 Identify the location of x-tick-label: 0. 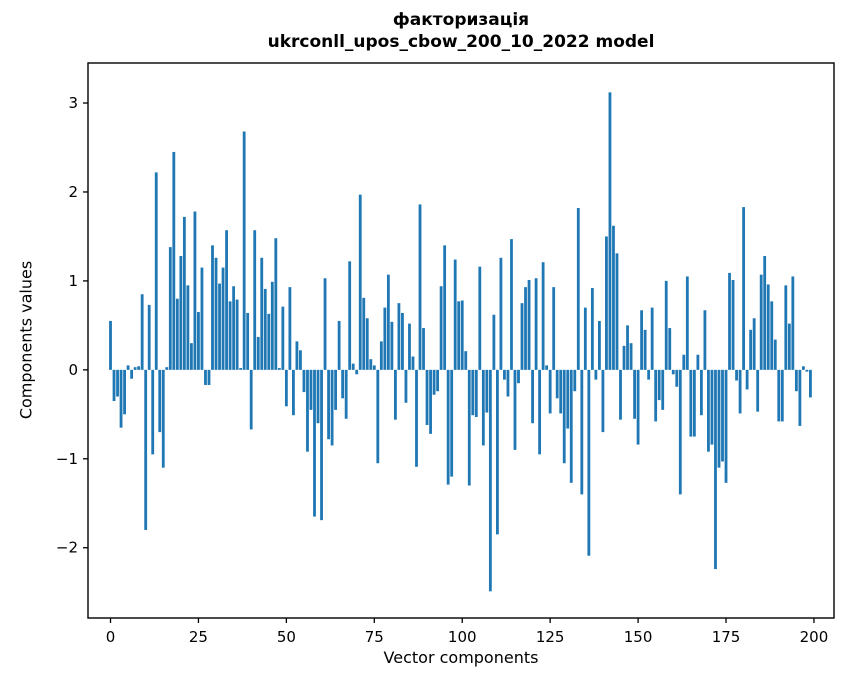
(111, 637).